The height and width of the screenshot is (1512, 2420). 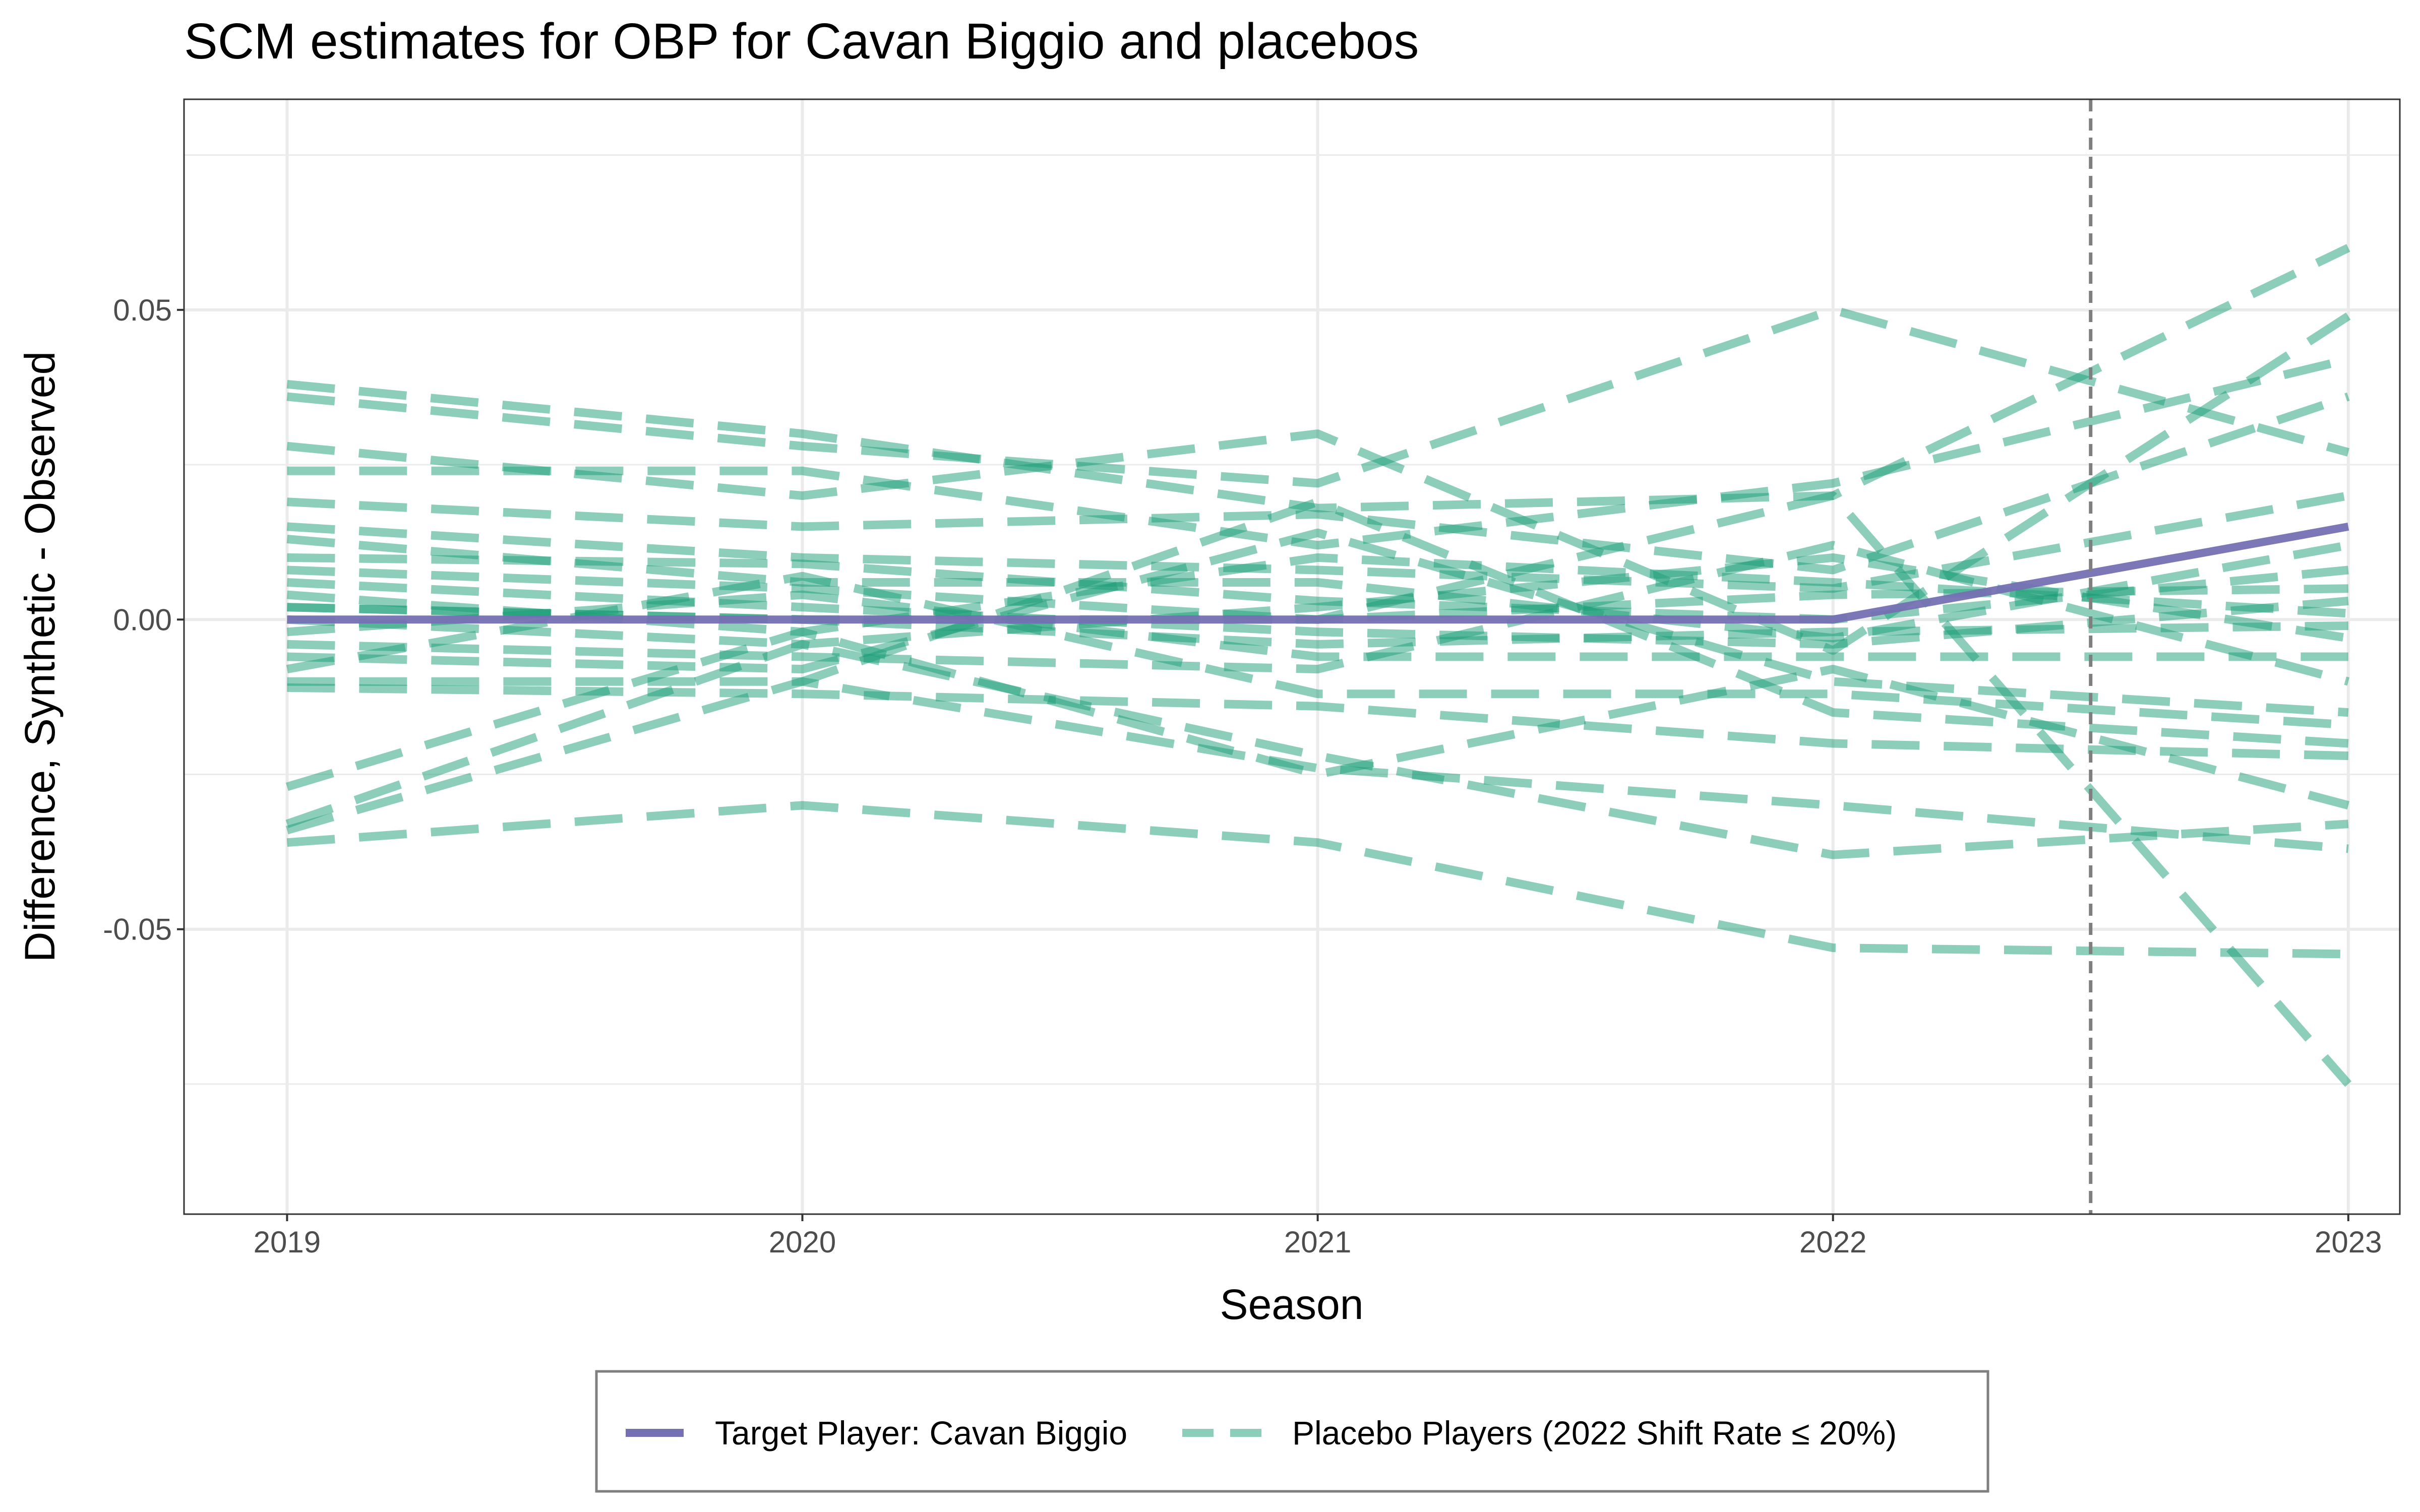 I want to click on x-axis: 2019 2020 2021 2022 2023, so click(x=1318, y=1236).